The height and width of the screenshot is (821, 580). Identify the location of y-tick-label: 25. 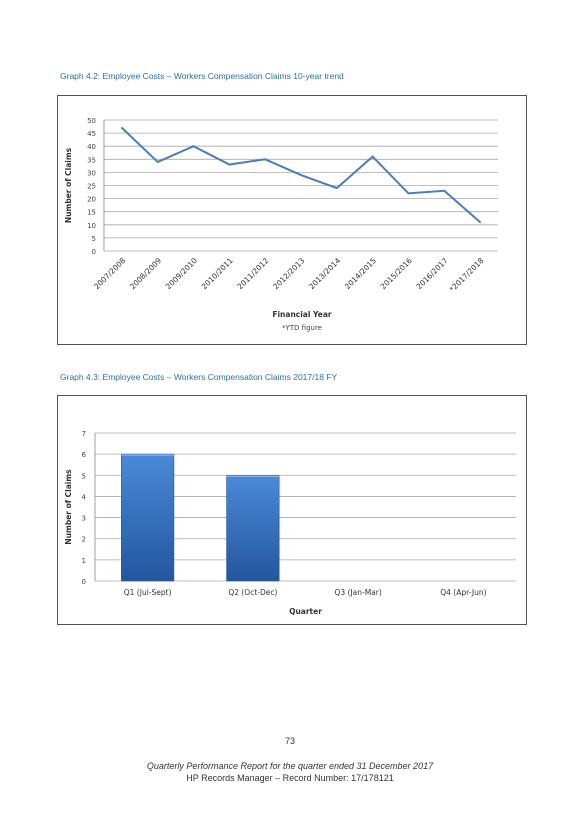
(91, 187).